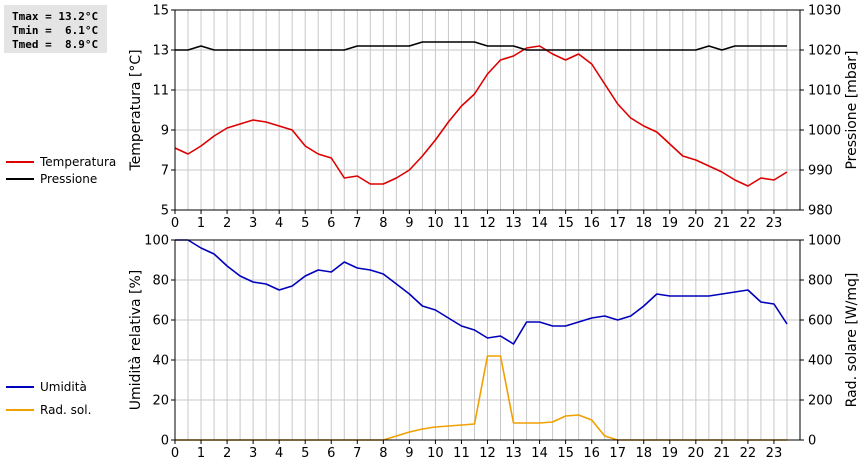  Describe the element at coordinates (20, 162) in the screenshot. I see `legend-swatch-temperatura` at that location.